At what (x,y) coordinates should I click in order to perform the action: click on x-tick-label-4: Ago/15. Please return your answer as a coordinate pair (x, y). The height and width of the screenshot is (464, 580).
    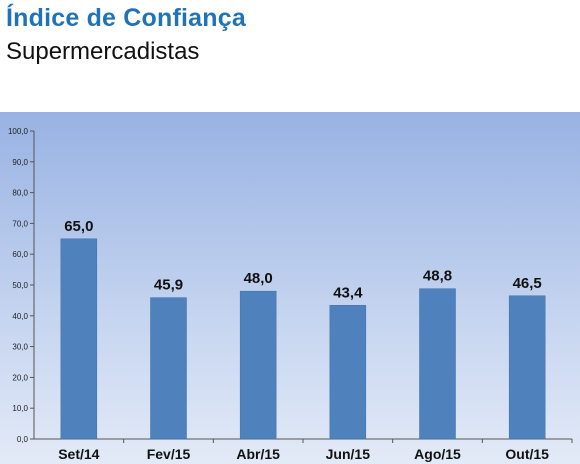
    Looking at the image, I should click on (437, 454).